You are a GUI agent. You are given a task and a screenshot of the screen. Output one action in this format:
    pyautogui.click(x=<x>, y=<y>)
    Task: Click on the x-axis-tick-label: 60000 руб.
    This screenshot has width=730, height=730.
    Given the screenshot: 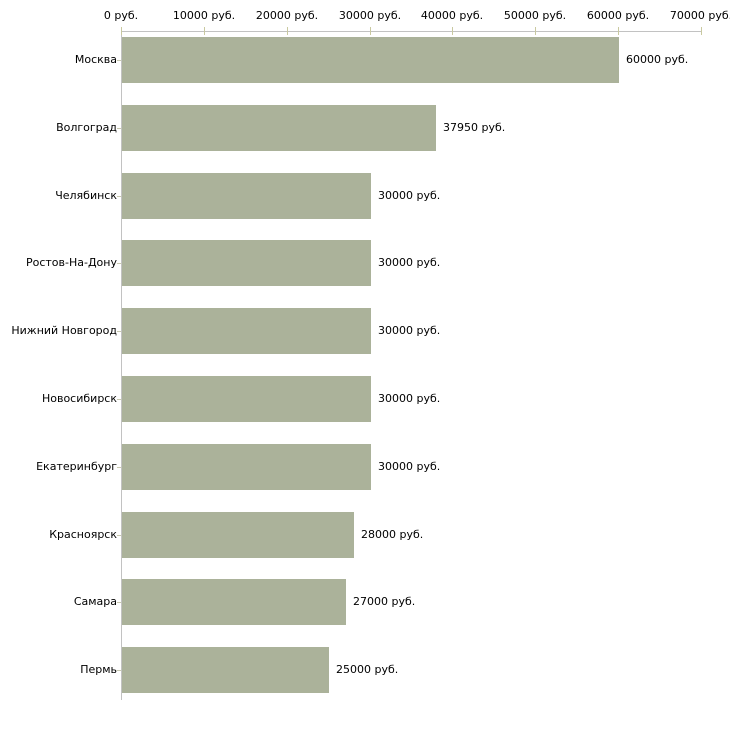 What is the action you would take?
    pyautogui.click(x=618, y=15)
    